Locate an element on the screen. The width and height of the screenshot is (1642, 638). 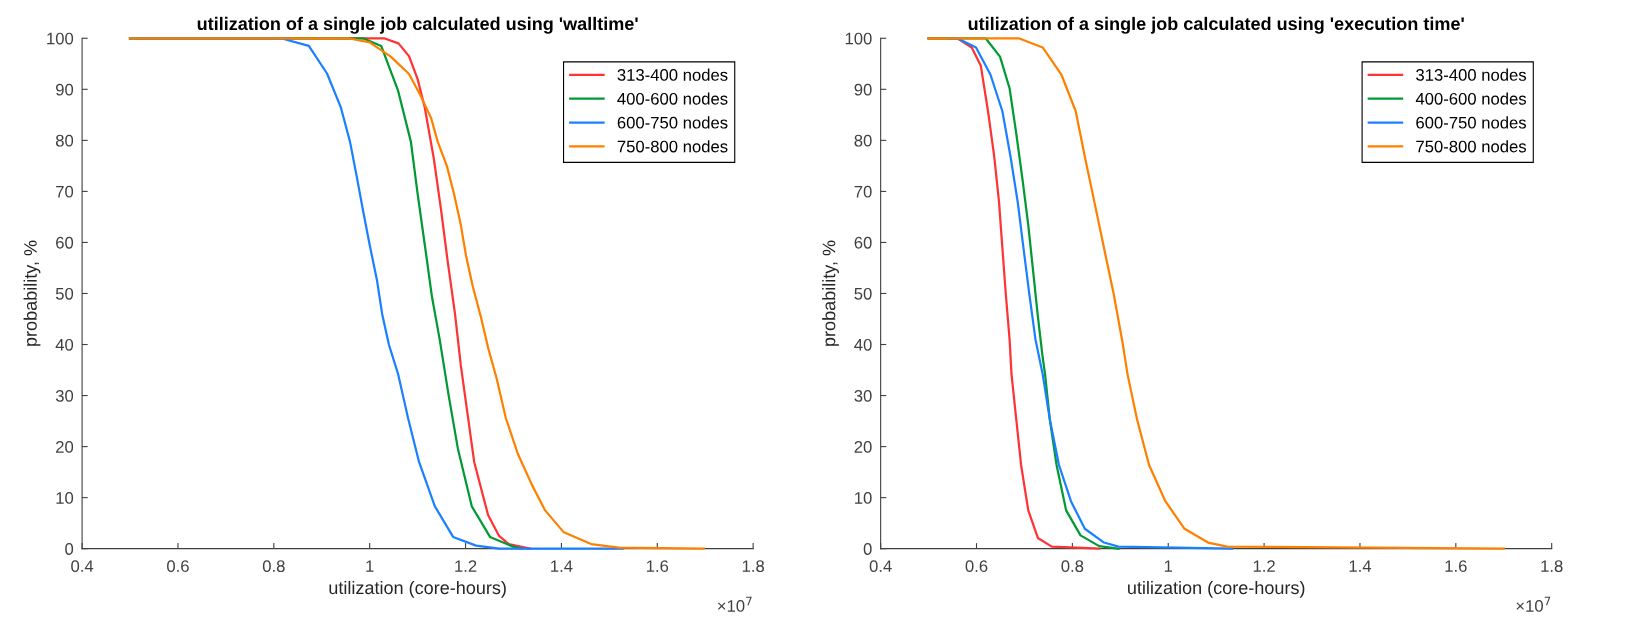
chart-title: utilization of a single job calculated using 'walltime' is located at coordinates (417, 25).